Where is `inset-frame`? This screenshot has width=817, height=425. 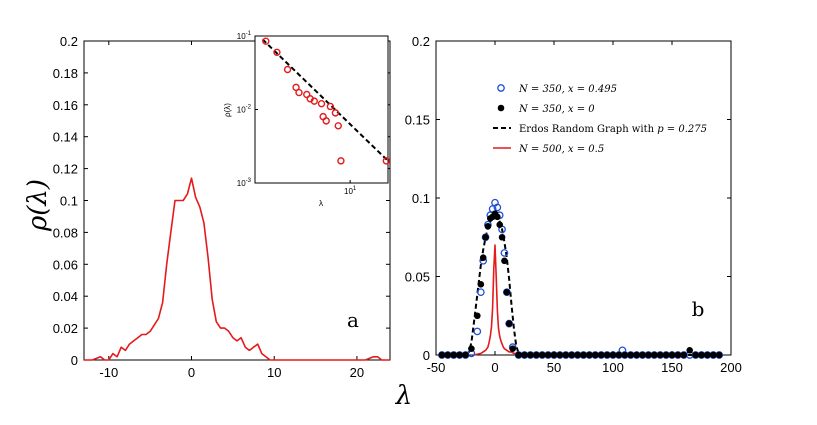 inset-frame is located at coordinates (321, 109).